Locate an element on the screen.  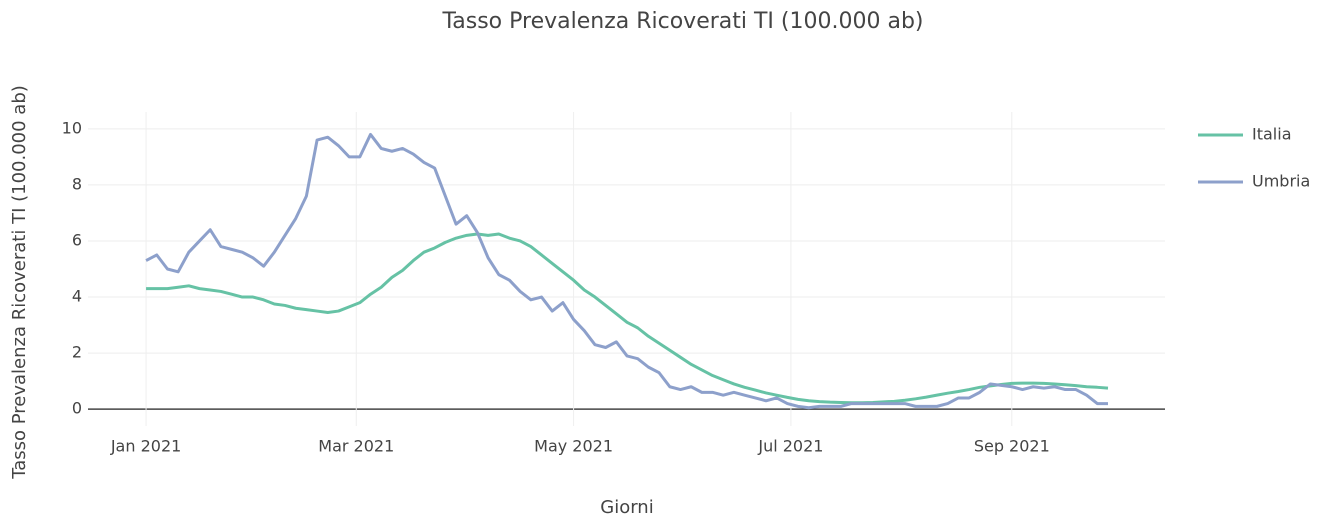
x-tick-label: Mar 2021 is located at coordinates (356, 446).